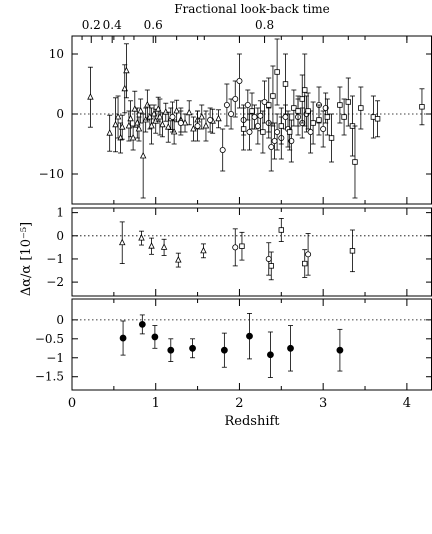  I want to click on top-ytick-label: 10, so click(56, 54).